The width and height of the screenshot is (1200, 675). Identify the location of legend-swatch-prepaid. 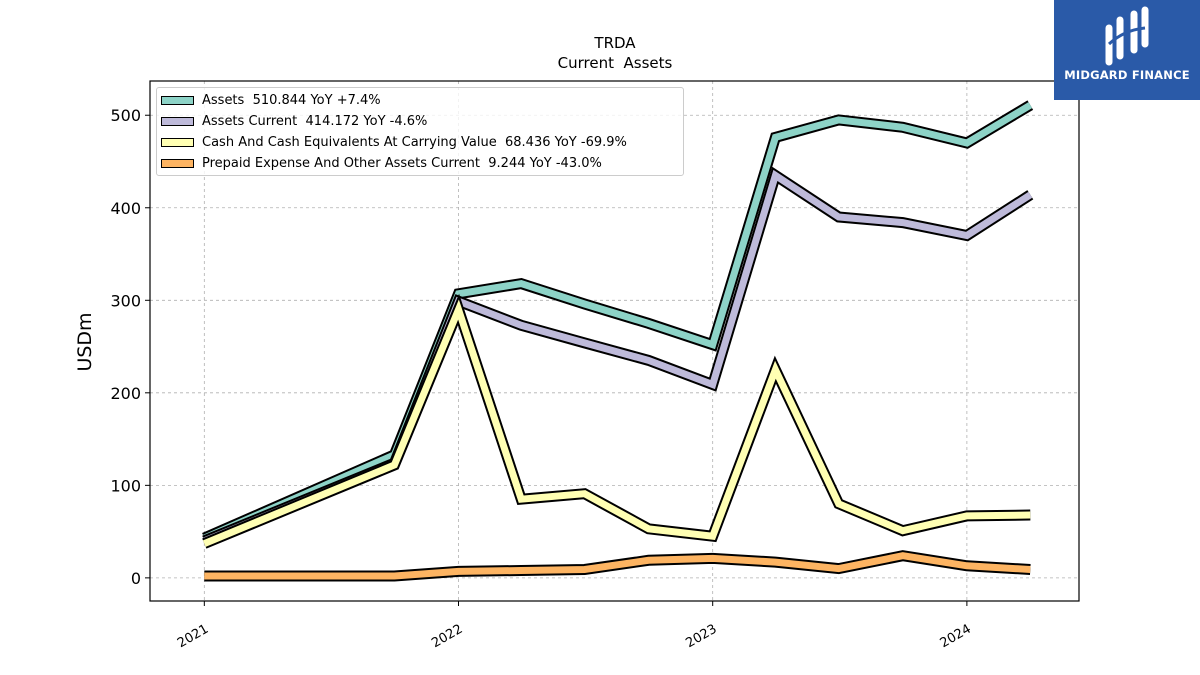
(177, 163).